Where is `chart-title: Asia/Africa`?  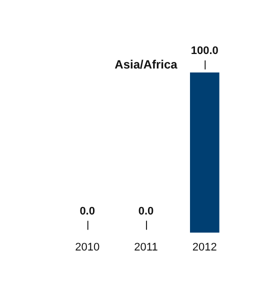 chart-title: Asia/Africa is located at coordinates (146, 65).